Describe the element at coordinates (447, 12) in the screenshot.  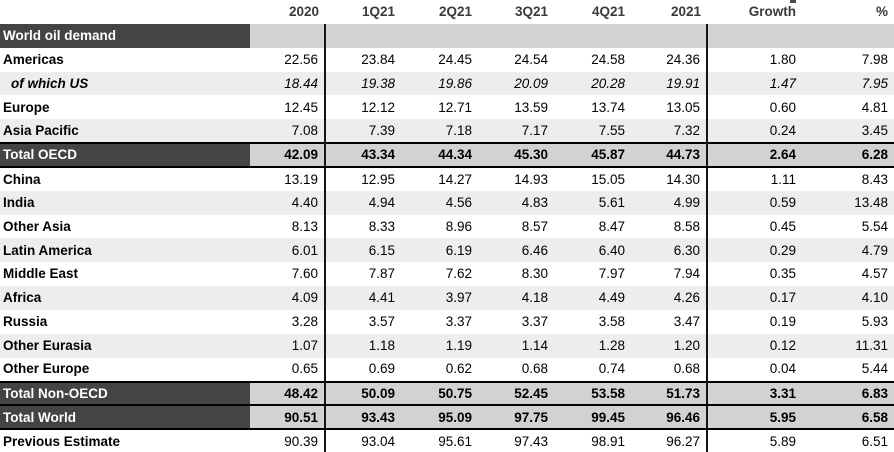
I see `column-header-row: 2020 1Q21 2Q21 3Q21 4Q21 2021 Growth %` at that location.